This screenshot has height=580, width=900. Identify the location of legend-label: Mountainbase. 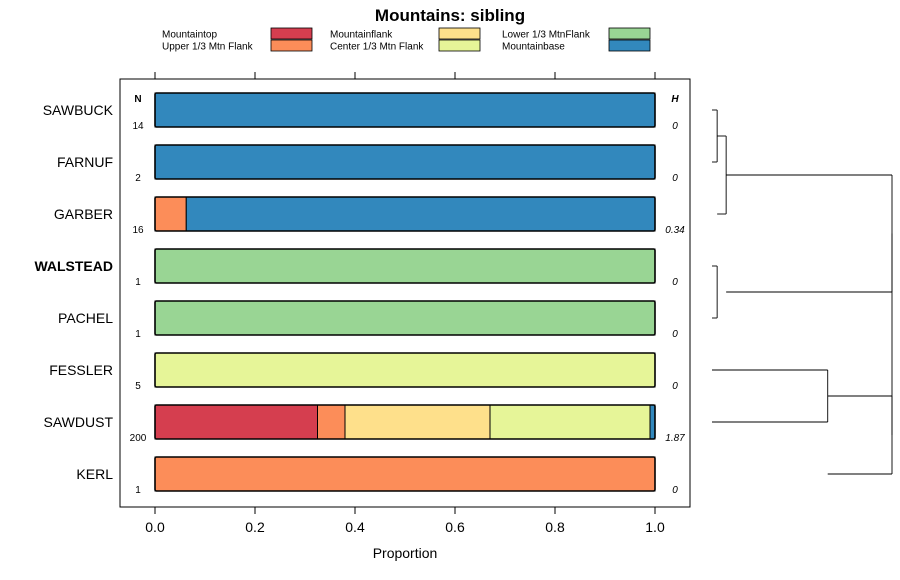
(533, 47).